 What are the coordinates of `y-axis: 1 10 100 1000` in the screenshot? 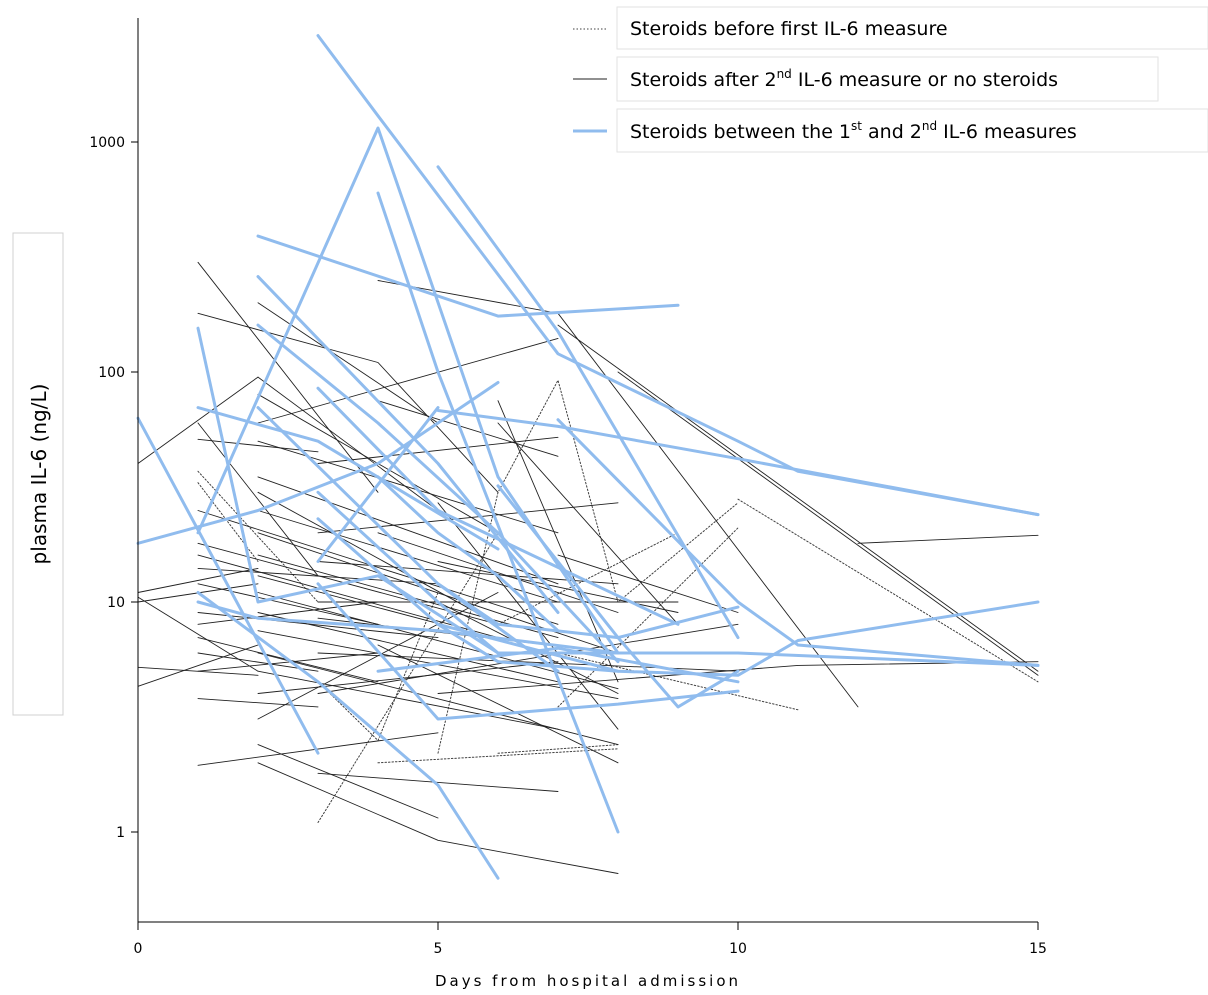 It's located at (114, 470).